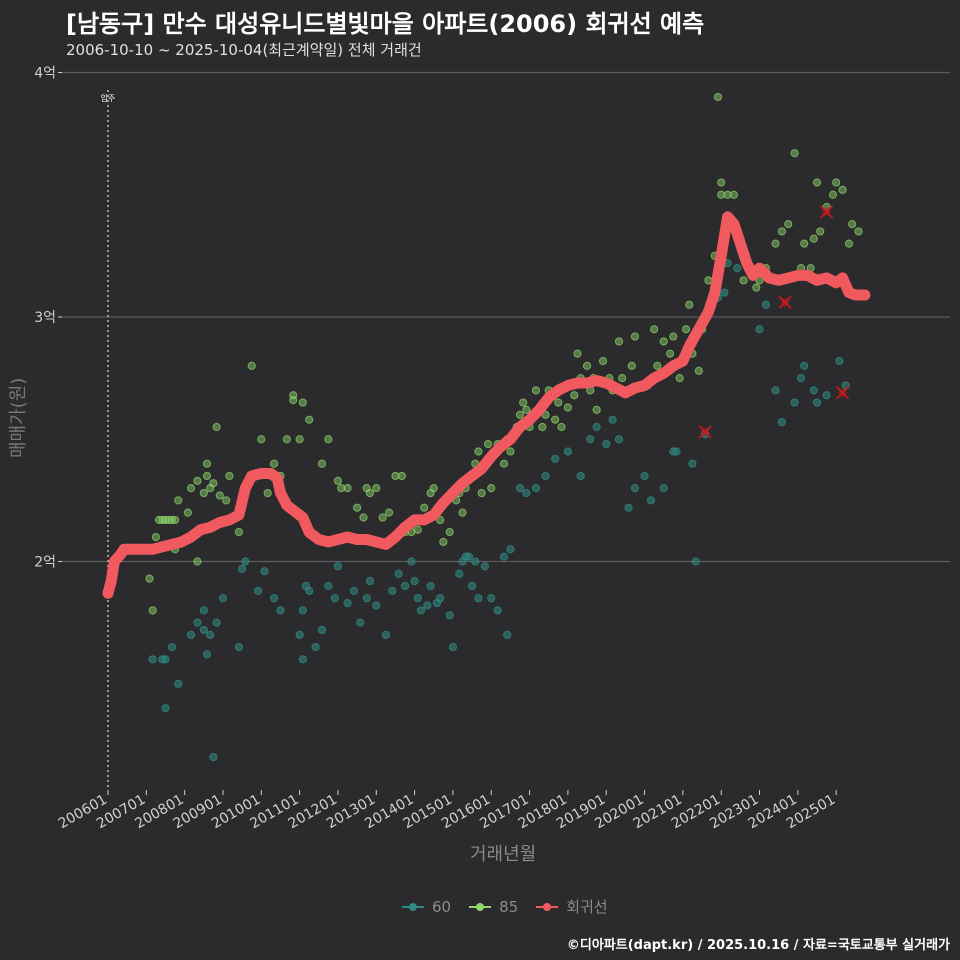 This screenshot has width=960, height=960. I want to click on legend-label-regression: 회귀선, so click(587, 907).